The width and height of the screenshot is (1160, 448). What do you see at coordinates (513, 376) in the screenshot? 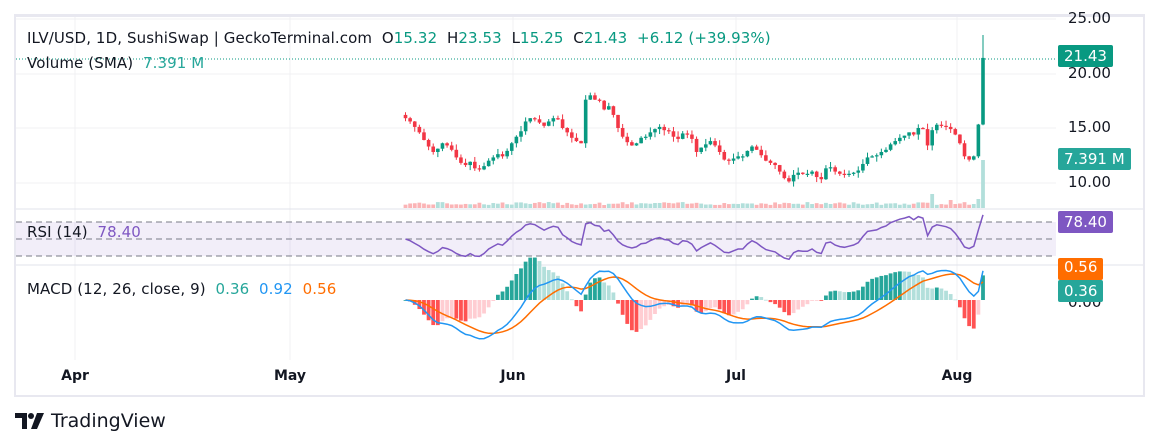
I see `time-label-jun: Jun` at bounding box center [513, 376].